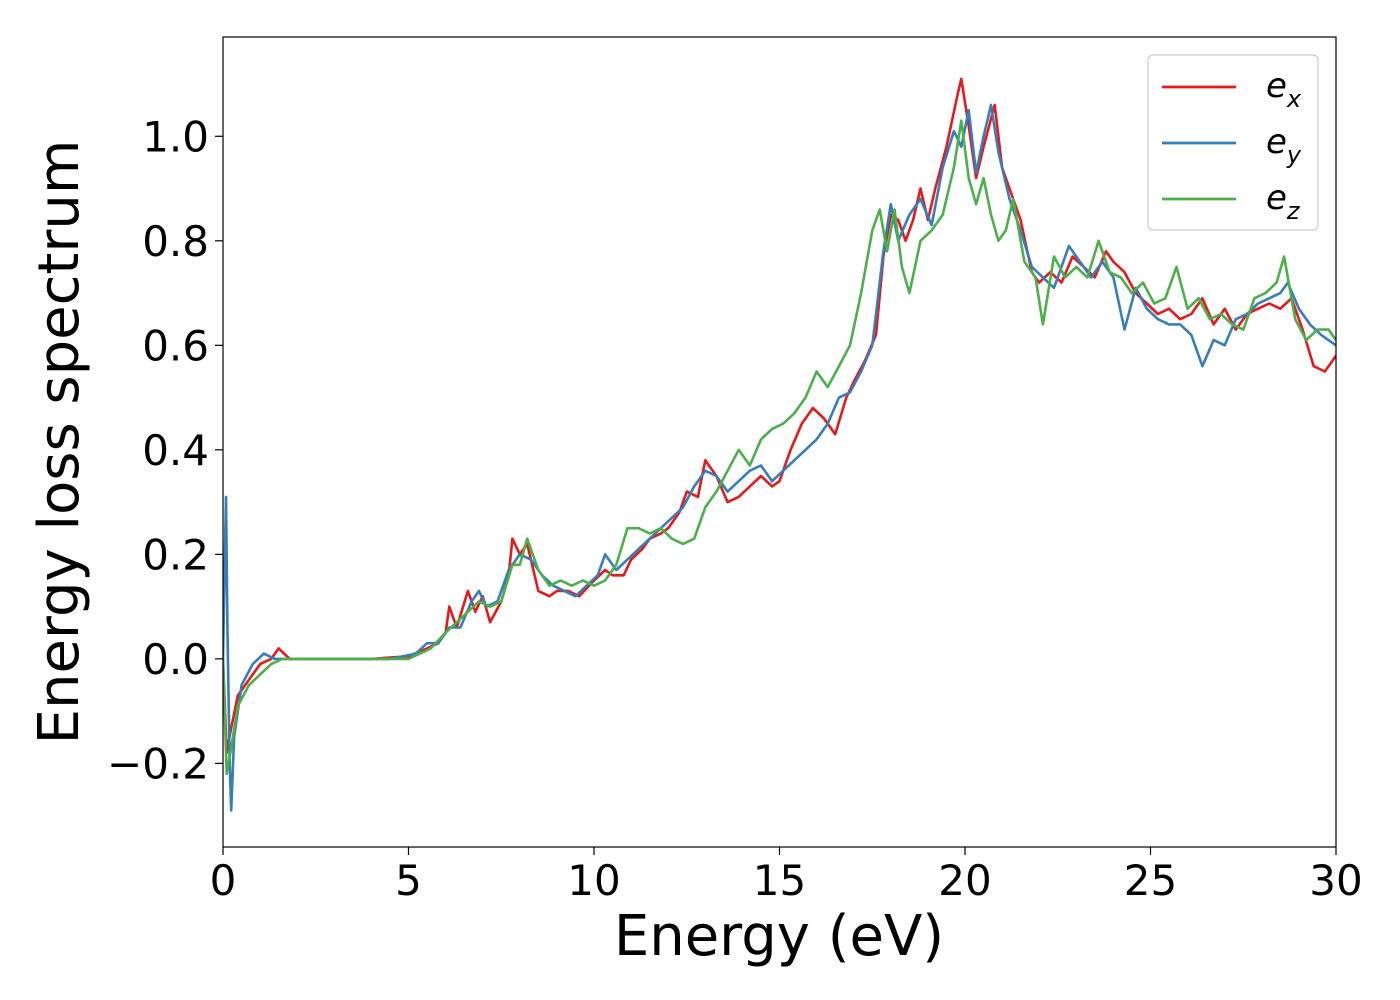 The width and height of the screenshot is (1400, 1000). I want to click on x-tick-label: 5, so click(408, 880).